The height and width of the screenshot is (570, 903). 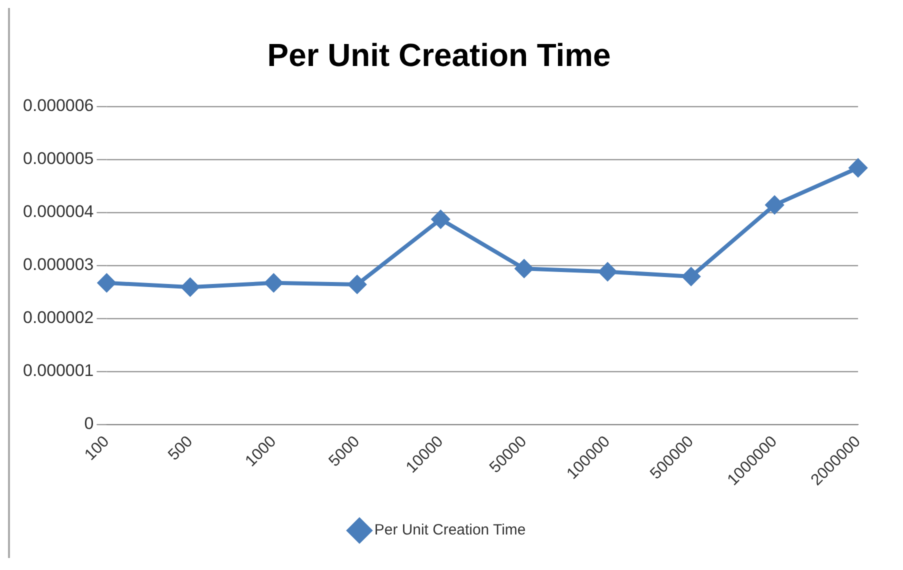 I want to click on y-tick-label: 0.000002, so click(x=58, y=318).